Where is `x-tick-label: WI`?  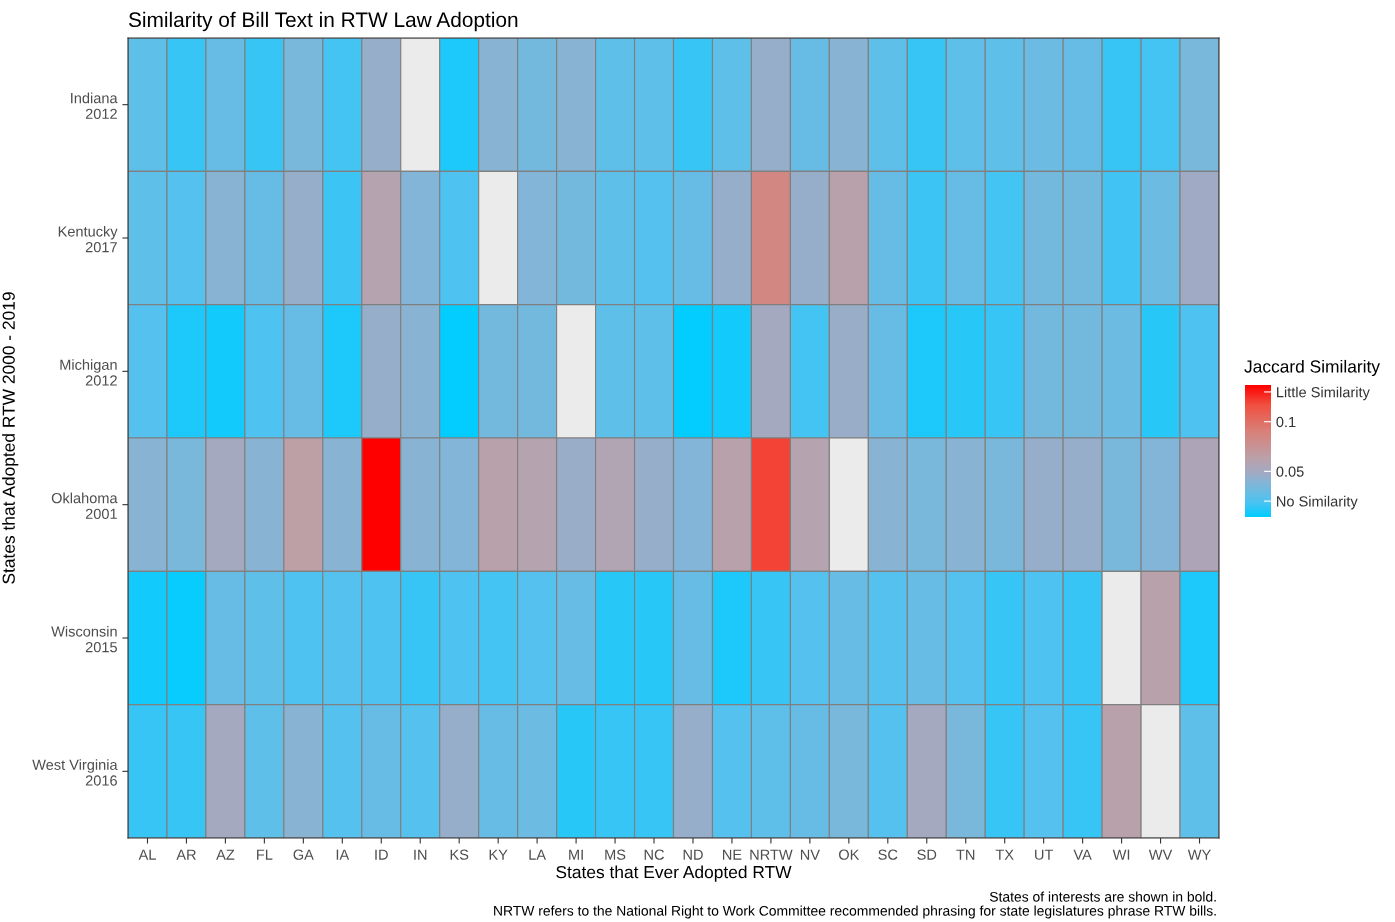
x-tick-label: WI is located at coordinates (1121, 854).